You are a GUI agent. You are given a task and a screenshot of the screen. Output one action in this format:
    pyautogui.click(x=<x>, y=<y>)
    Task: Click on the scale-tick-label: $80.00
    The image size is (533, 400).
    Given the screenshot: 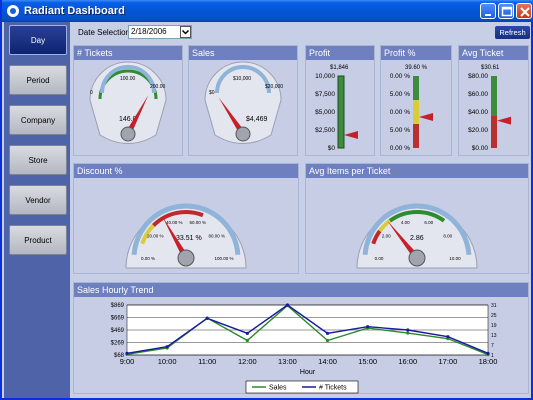 What is the action you would take?
    pyautogui.click(x=478, y=76)
    